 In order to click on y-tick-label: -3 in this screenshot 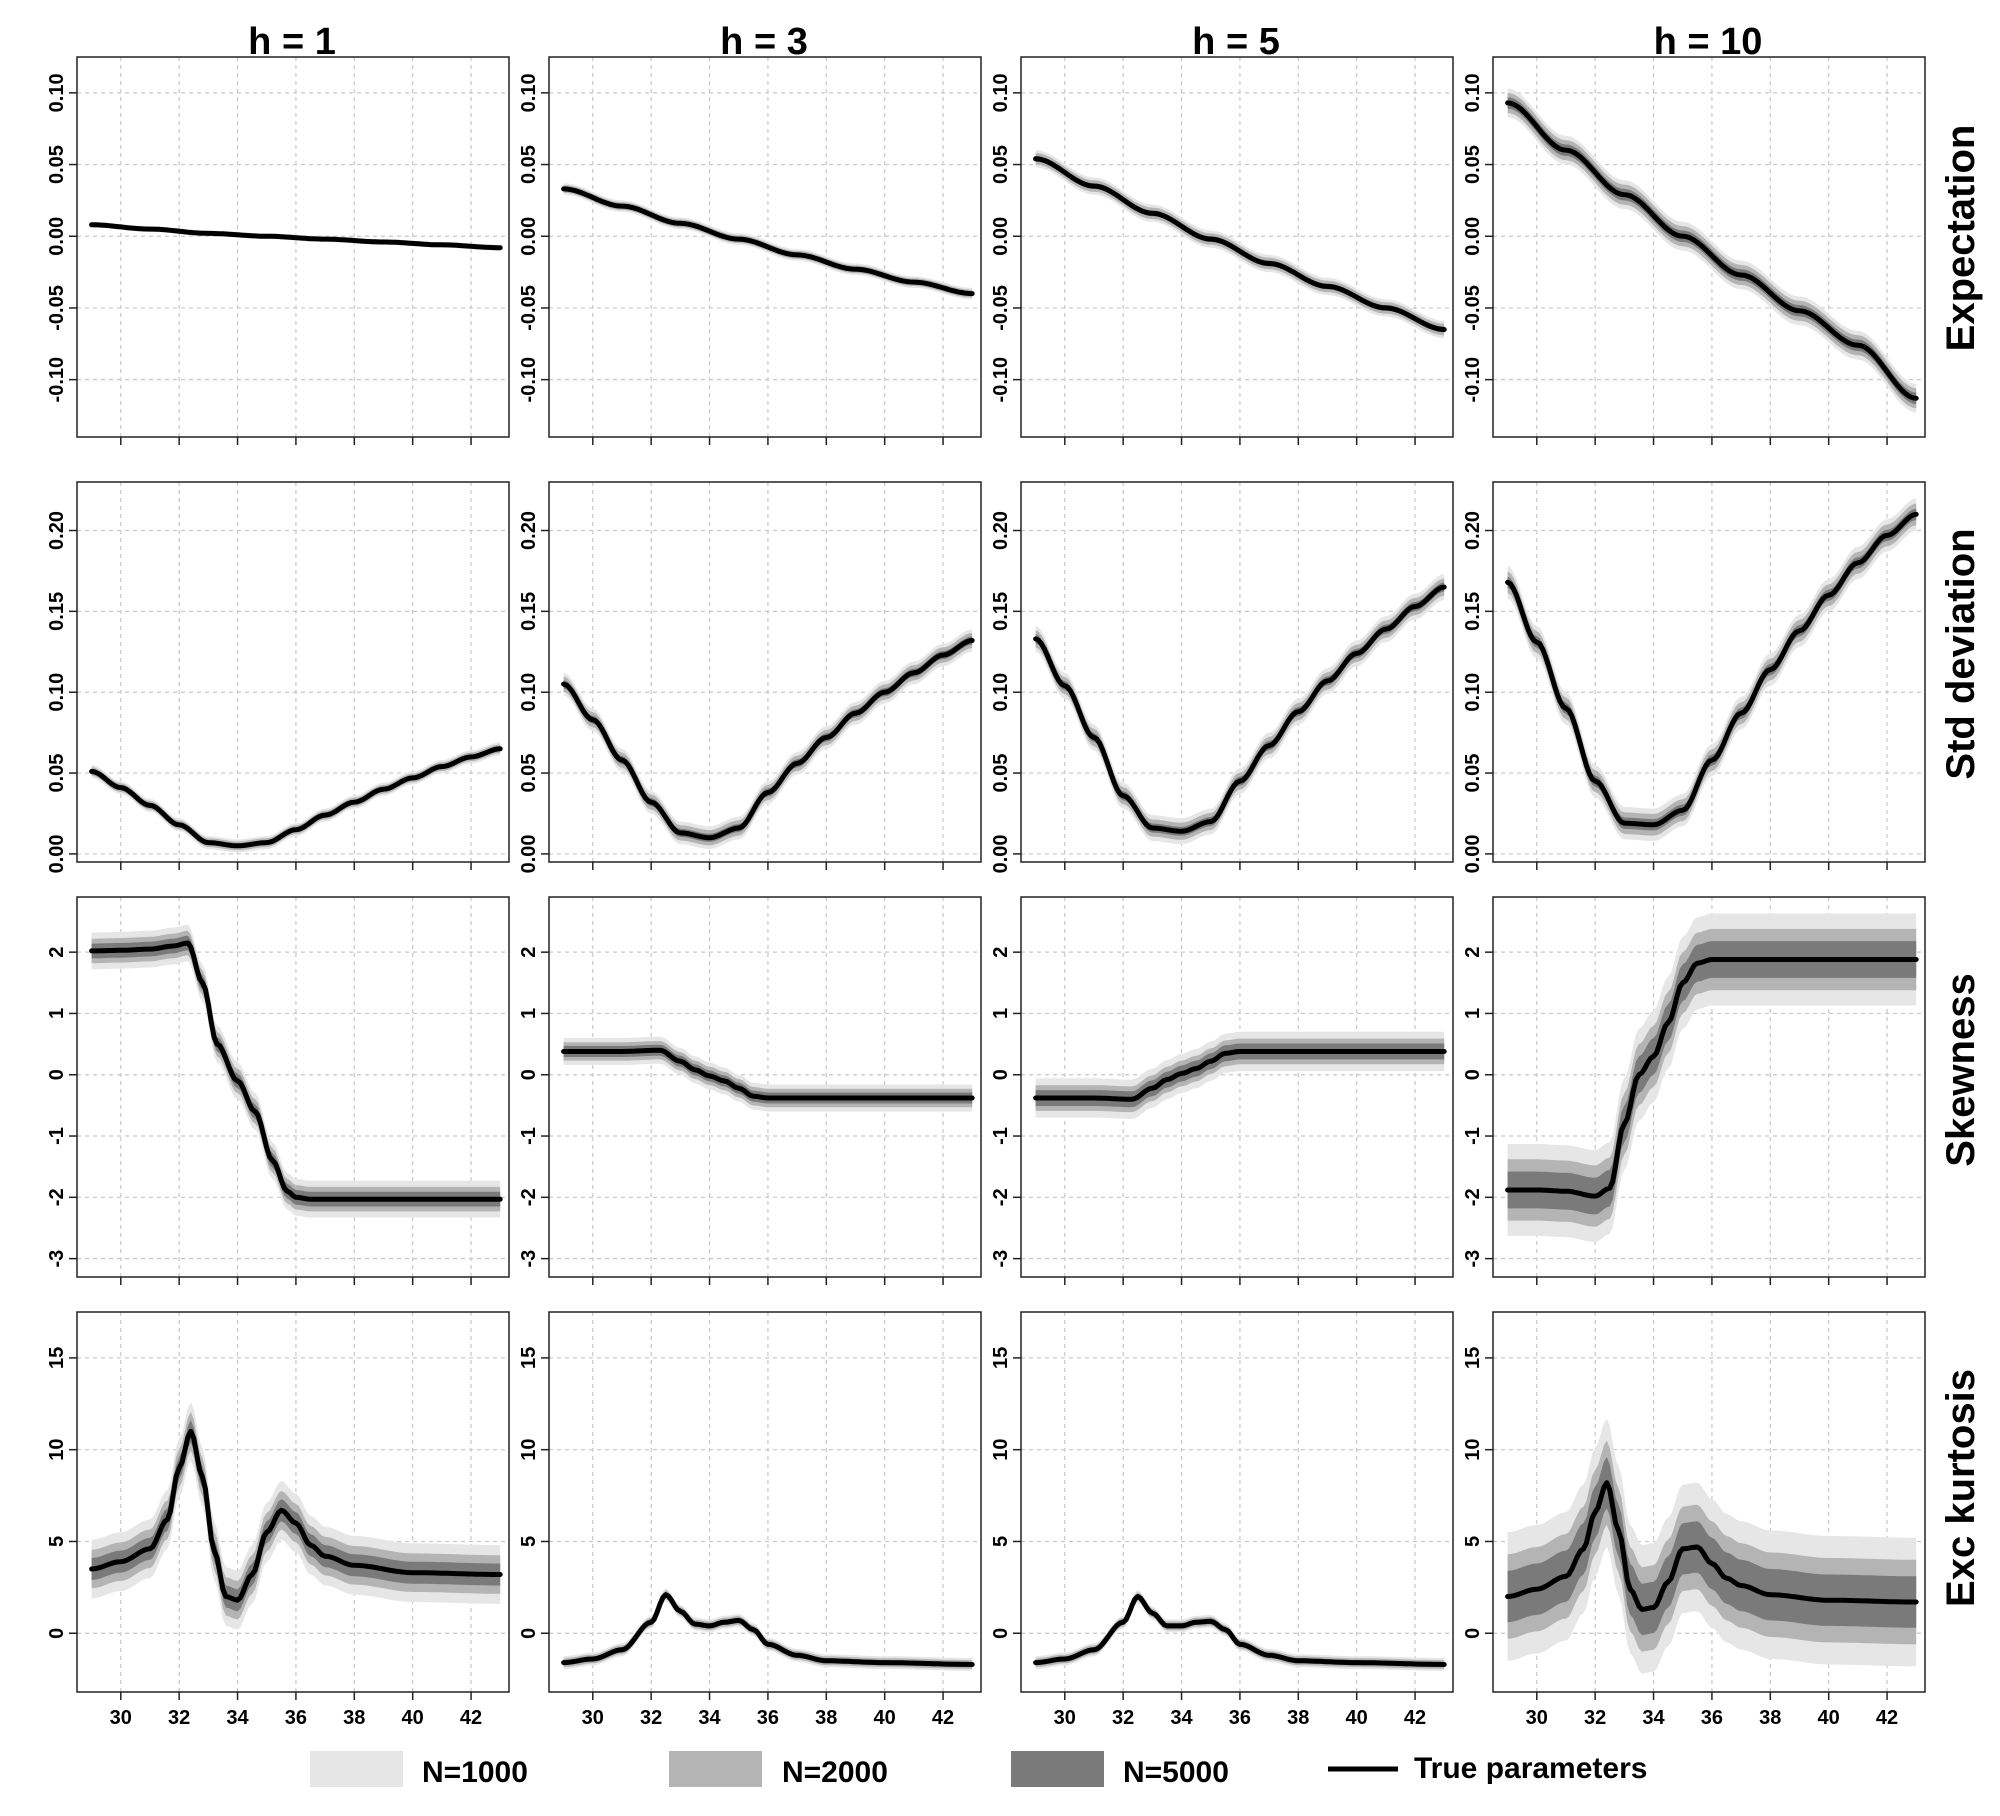, I will do `click(1473, 1259)`.